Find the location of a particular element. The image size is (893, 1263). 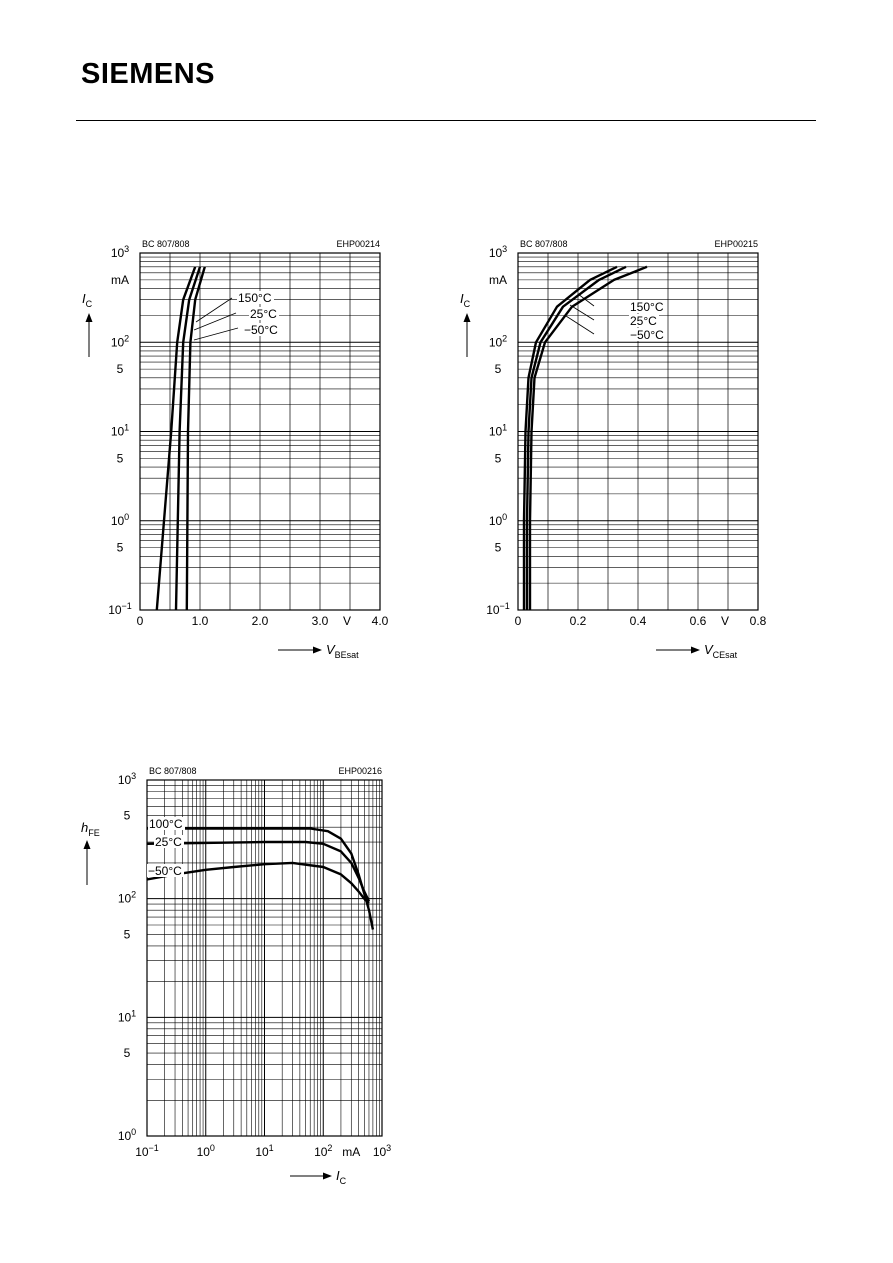

x-tick-label: 10³ is located at coordinates (382, 1151).